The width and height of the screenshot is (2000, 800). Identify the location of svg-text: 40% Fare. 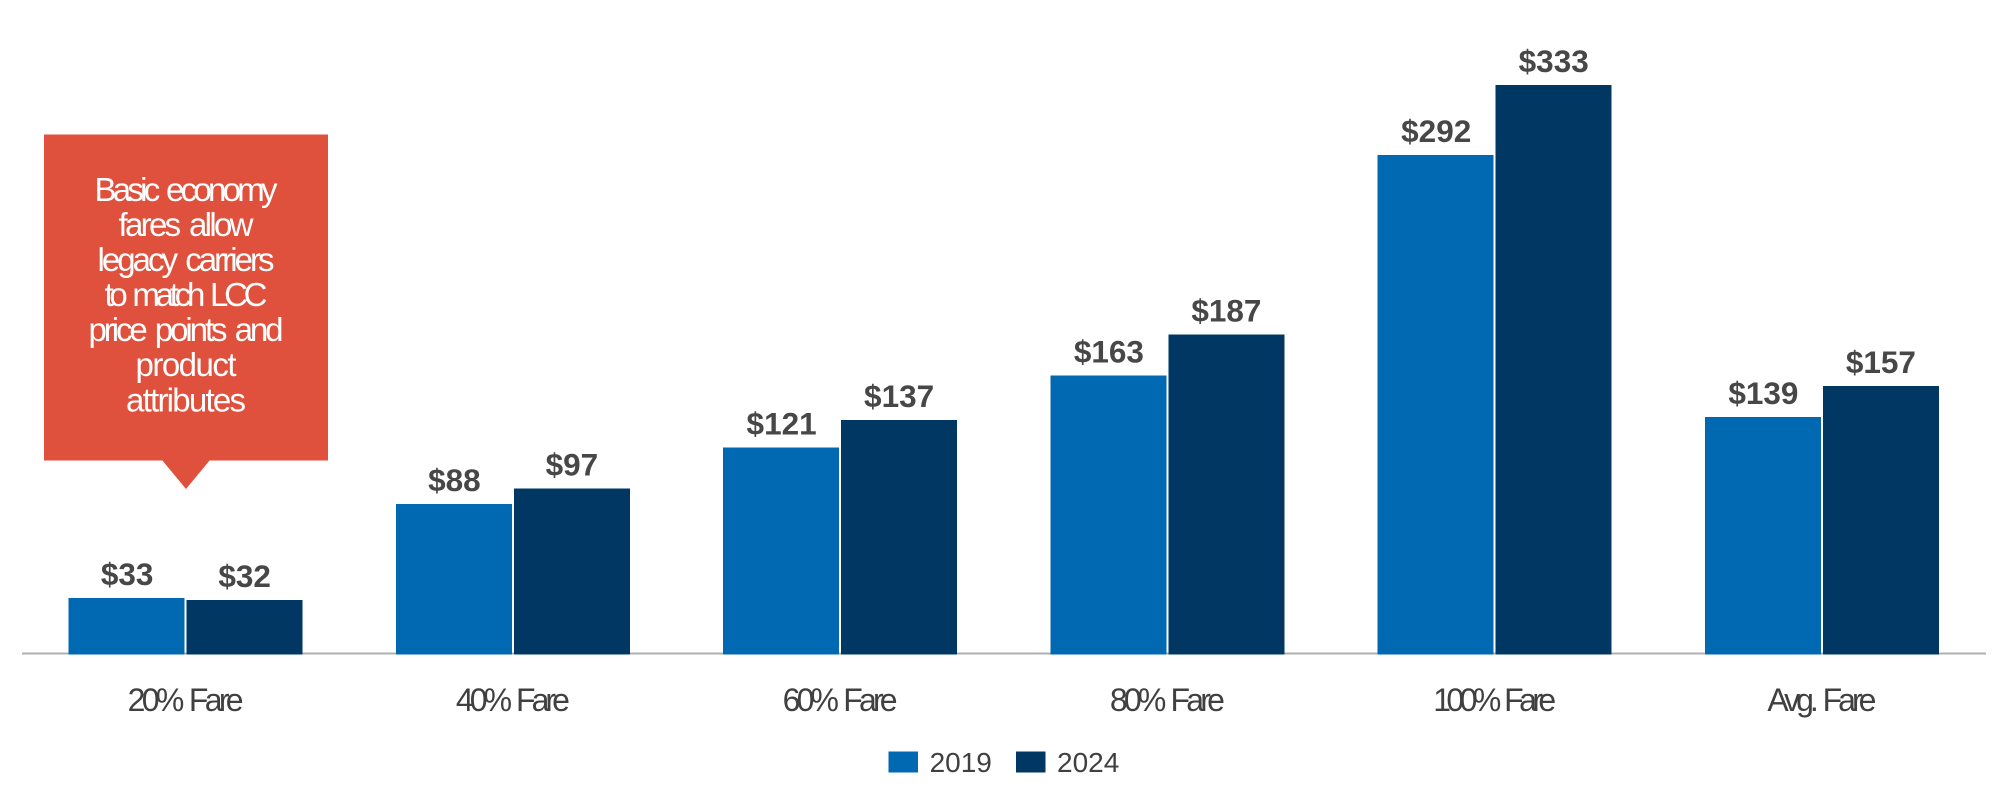
(513, 700).